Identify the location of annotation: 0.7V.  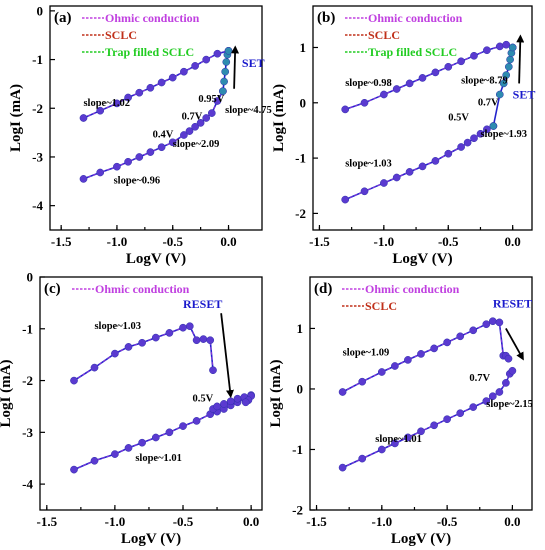
(488, 103).